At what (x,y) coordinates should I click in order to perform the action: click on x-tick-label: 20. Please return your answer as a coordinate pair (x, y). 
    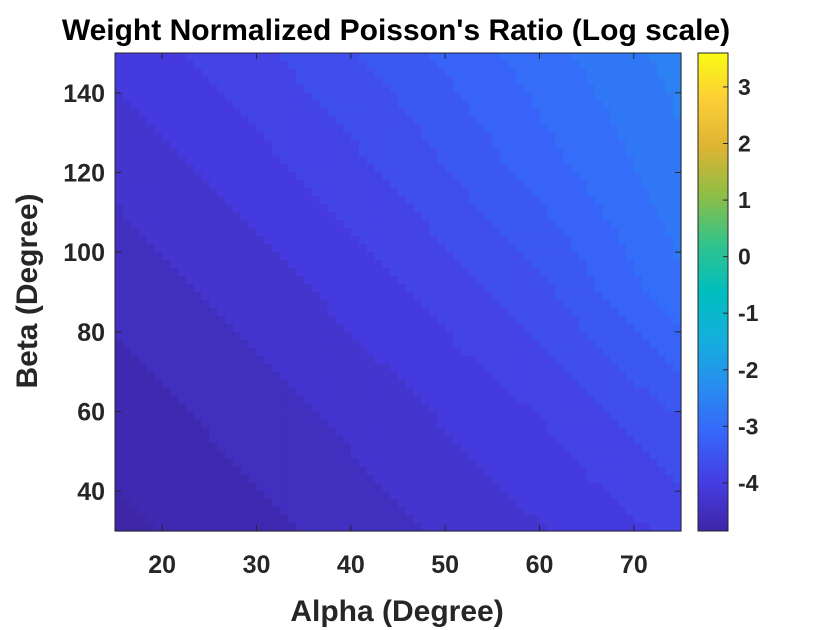
    Looking at the image, I should click on (162, 565).